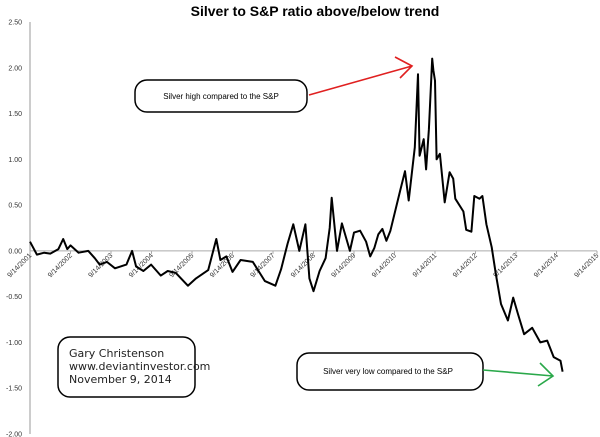  What do you see at coordinates (14, 389) in the screenshot?
I see `y-tick-label: -1.50` at bounding box center [14, 389].